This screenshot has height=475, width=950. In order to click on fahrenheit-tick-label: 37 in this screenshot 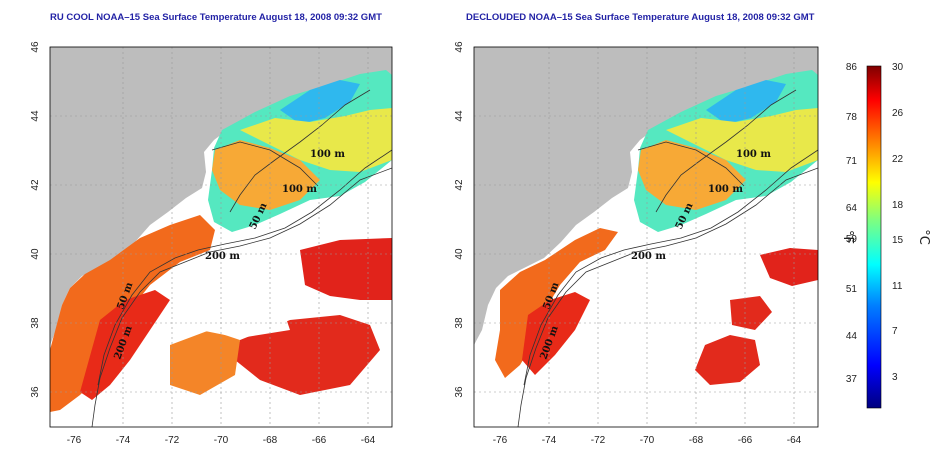, I will do `click(852, 379)`.